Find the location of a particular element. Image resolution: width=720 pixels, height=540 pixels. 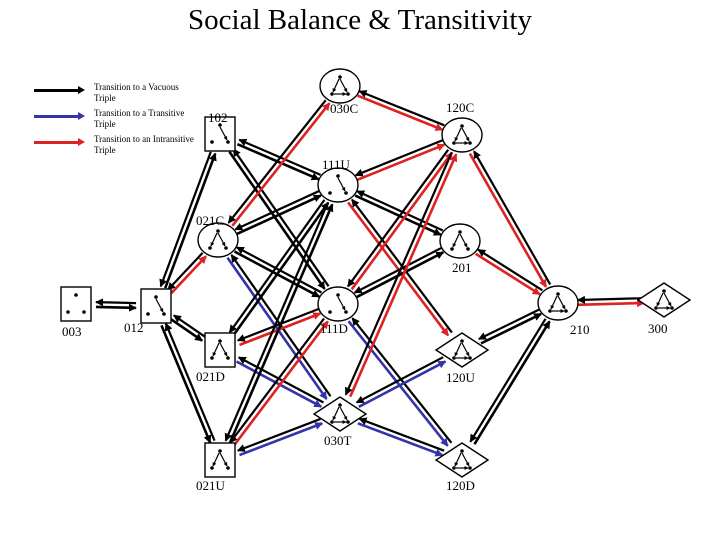

triad-node-111d: 111D is located at coordinates (338, 311).